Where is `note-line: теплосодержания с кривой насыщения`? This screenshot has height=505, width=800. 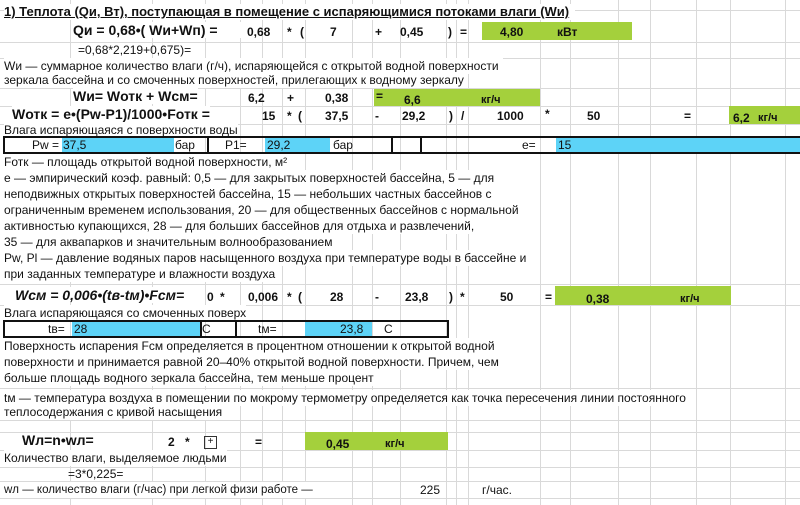
note-line: теплосодержания с кривой насыщения is located at coordinates (113, 412).